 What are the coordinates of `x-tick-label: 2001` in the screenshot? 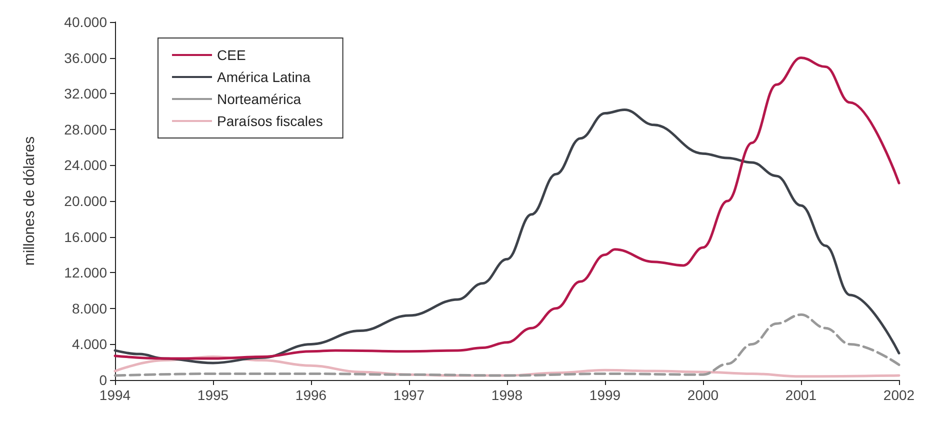 It's located at (801, 395).